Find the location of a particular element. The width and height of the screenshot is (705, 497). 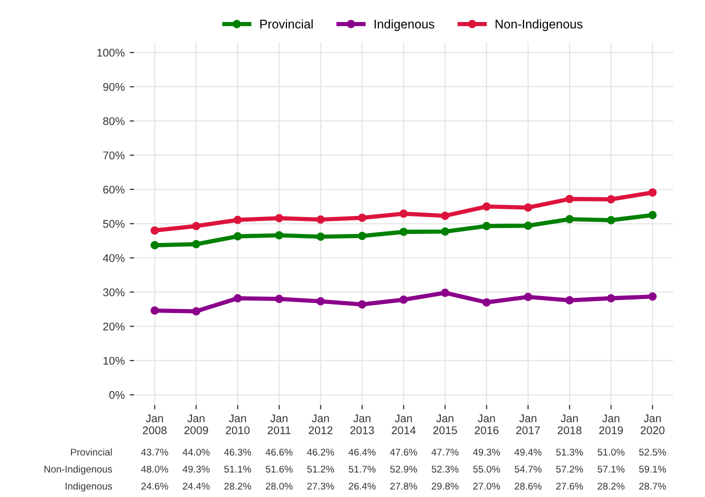

y-tick-label: 20% is located at coordinates (114, 326).